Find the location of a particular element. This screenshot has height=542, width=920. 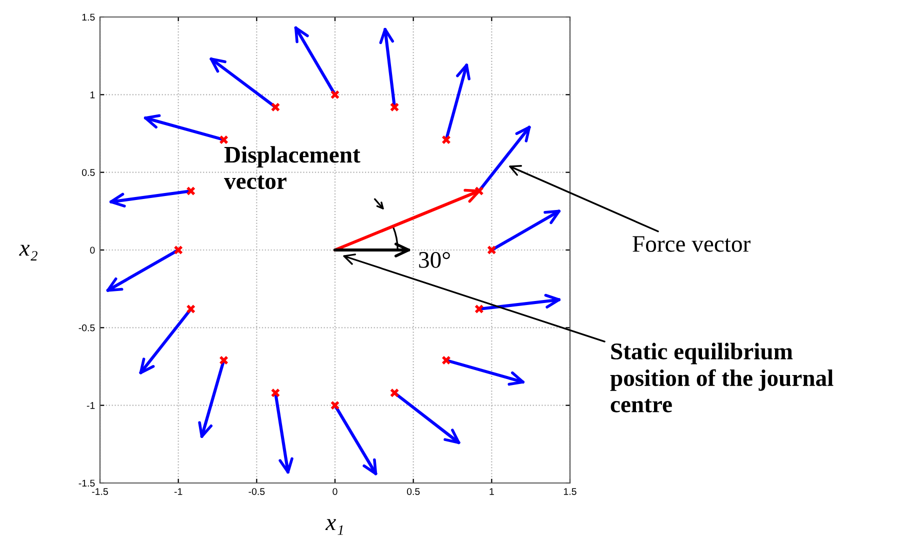

annotation: Displacement vector is located at coordinates (292, 168).